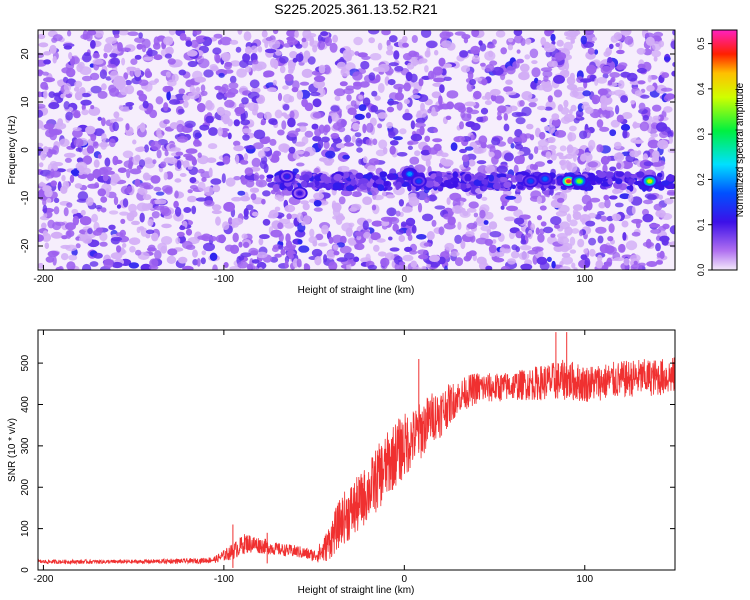 Image resolution: width=750 pixels, height=600 pixels. I want to click on y-tick-label: 300, so click(25, 445).